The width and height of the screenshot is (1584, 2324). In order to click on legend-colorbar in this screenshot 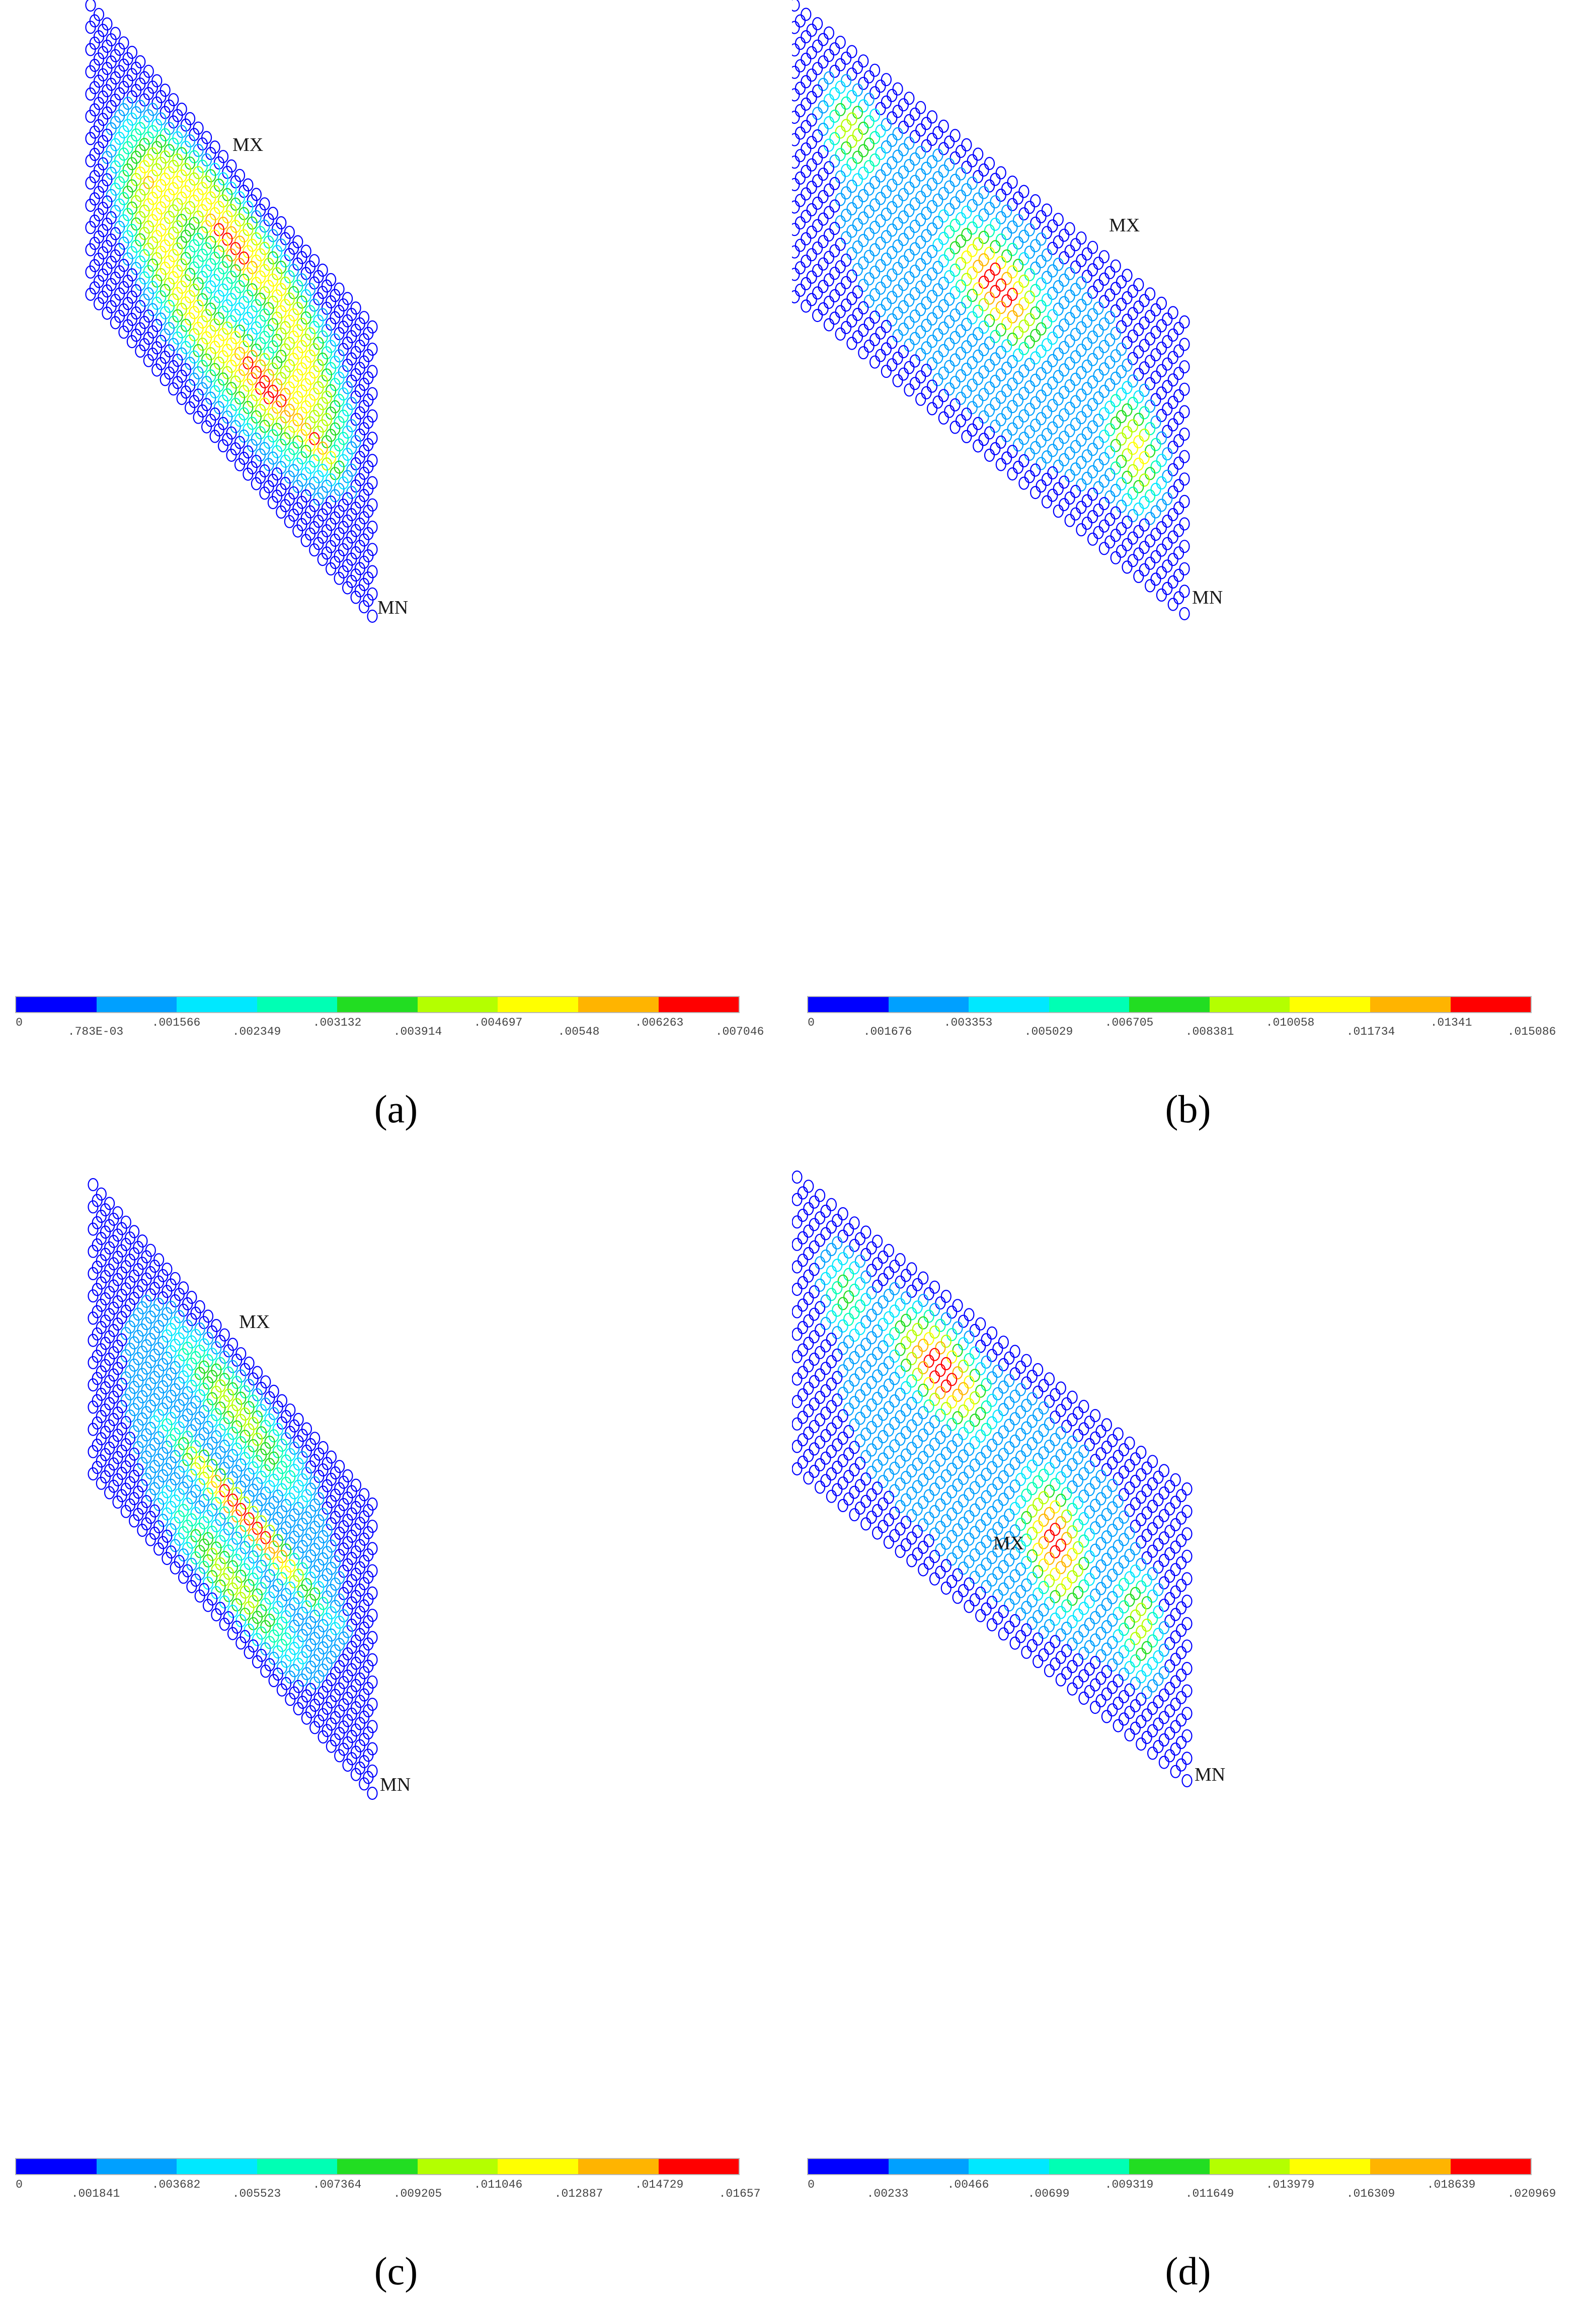, I will do `click(1169, 1005)`.